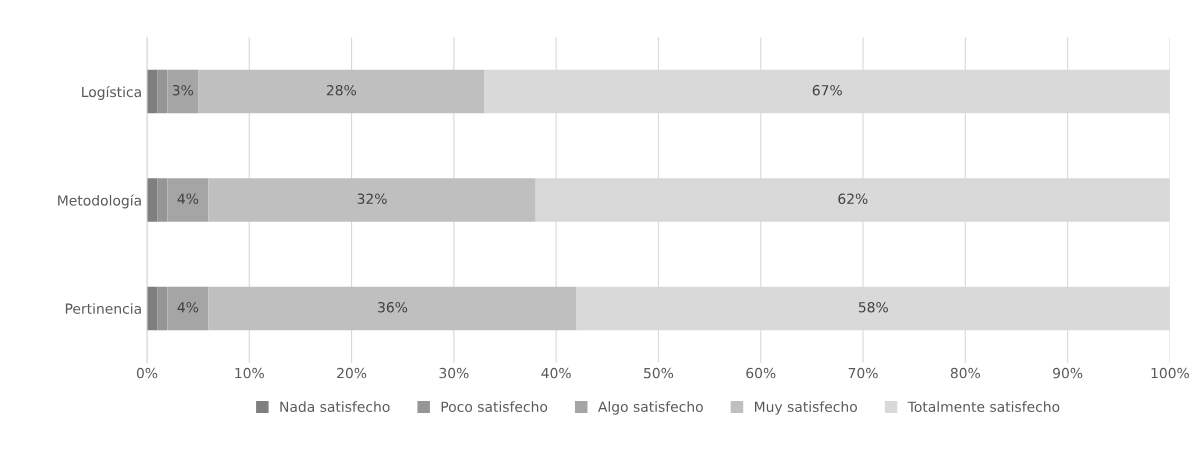 The width and height of the screenshot is (1195, 465). I want to click on x-tick-label: 100%, so click(1170, 373).